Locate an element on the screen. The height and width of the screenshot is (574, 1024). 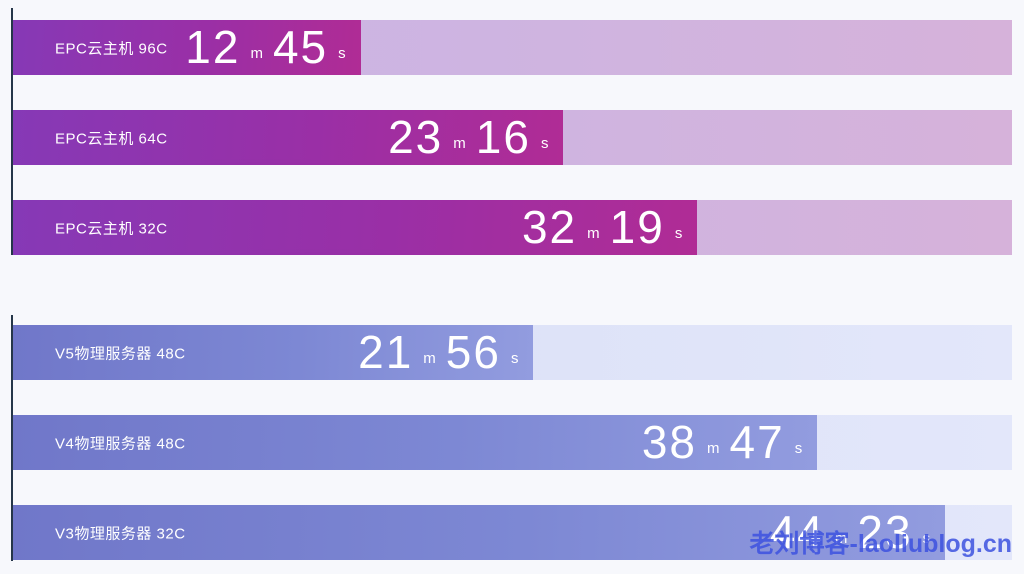
bar-label: V3物理服务器 32C is located at coordinates (120, 533).